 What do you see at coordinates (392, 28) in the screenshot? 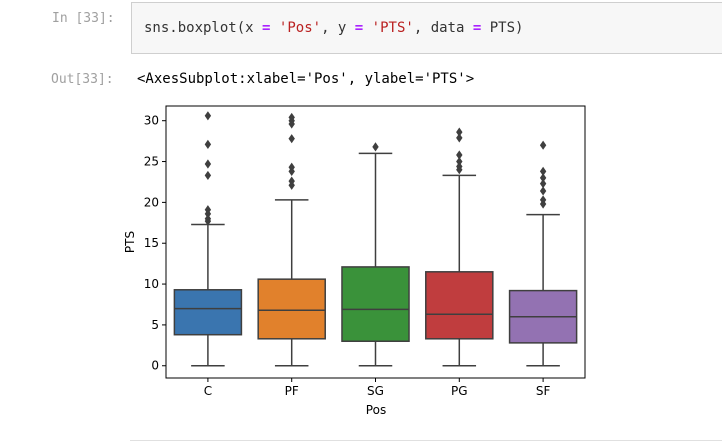
I see `code-y-val: 'PTS'` at bounding box center [392, 28].